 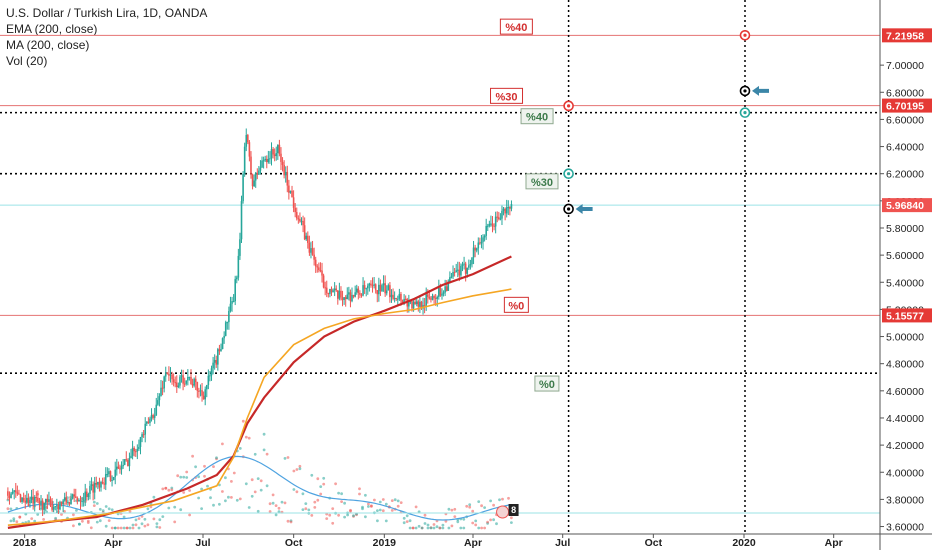 I want to click on event-badge-label: 8, so click(x=513, y=510).